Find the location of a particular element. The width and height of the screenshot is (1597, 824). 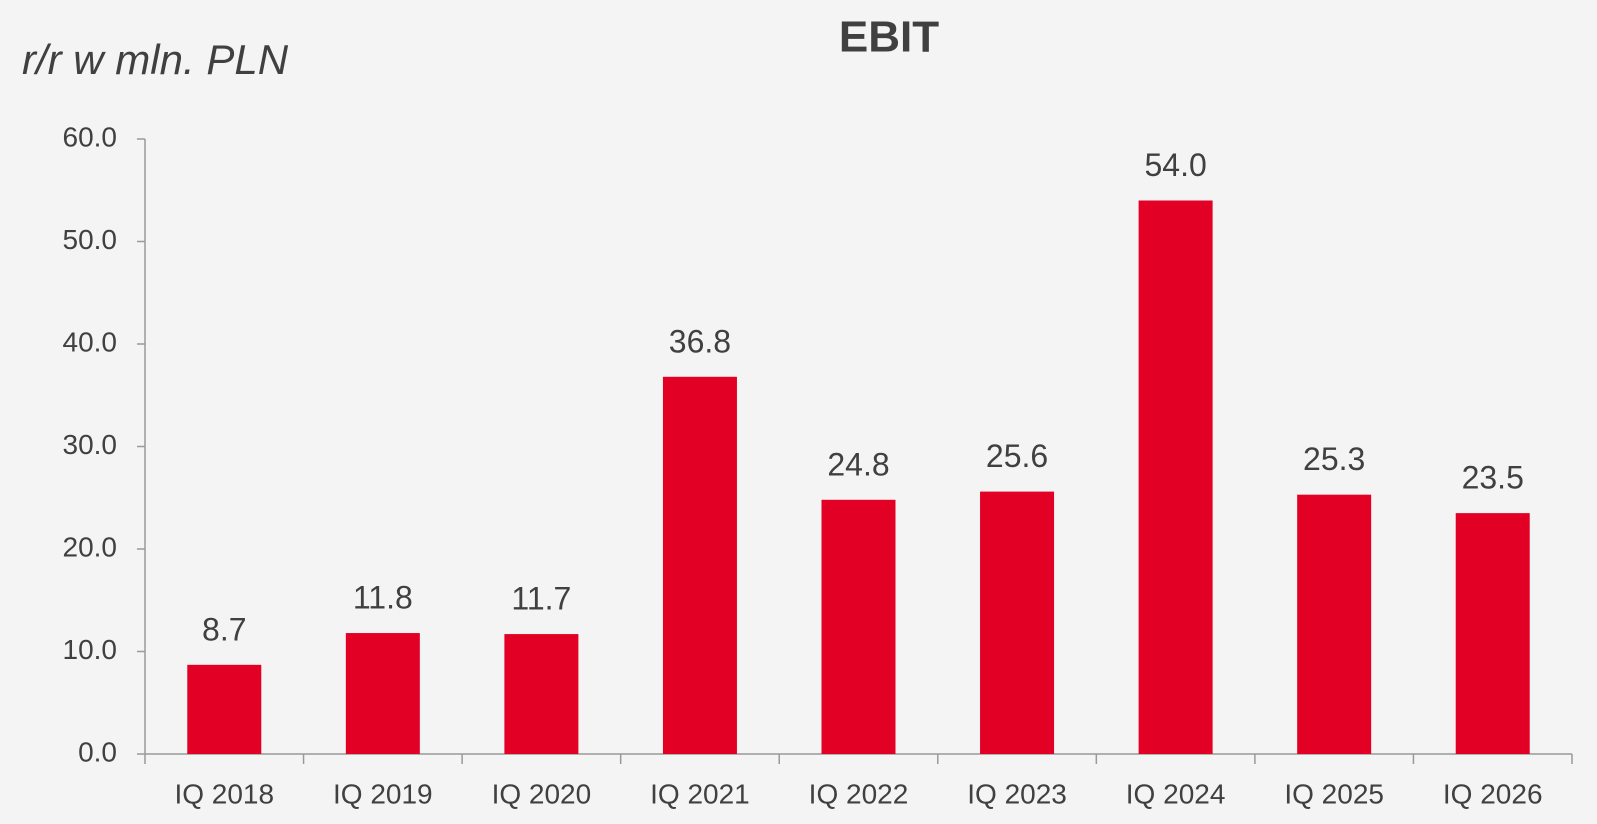

x-tick-label: IQ 2022 is located at coordinates (859, 793).